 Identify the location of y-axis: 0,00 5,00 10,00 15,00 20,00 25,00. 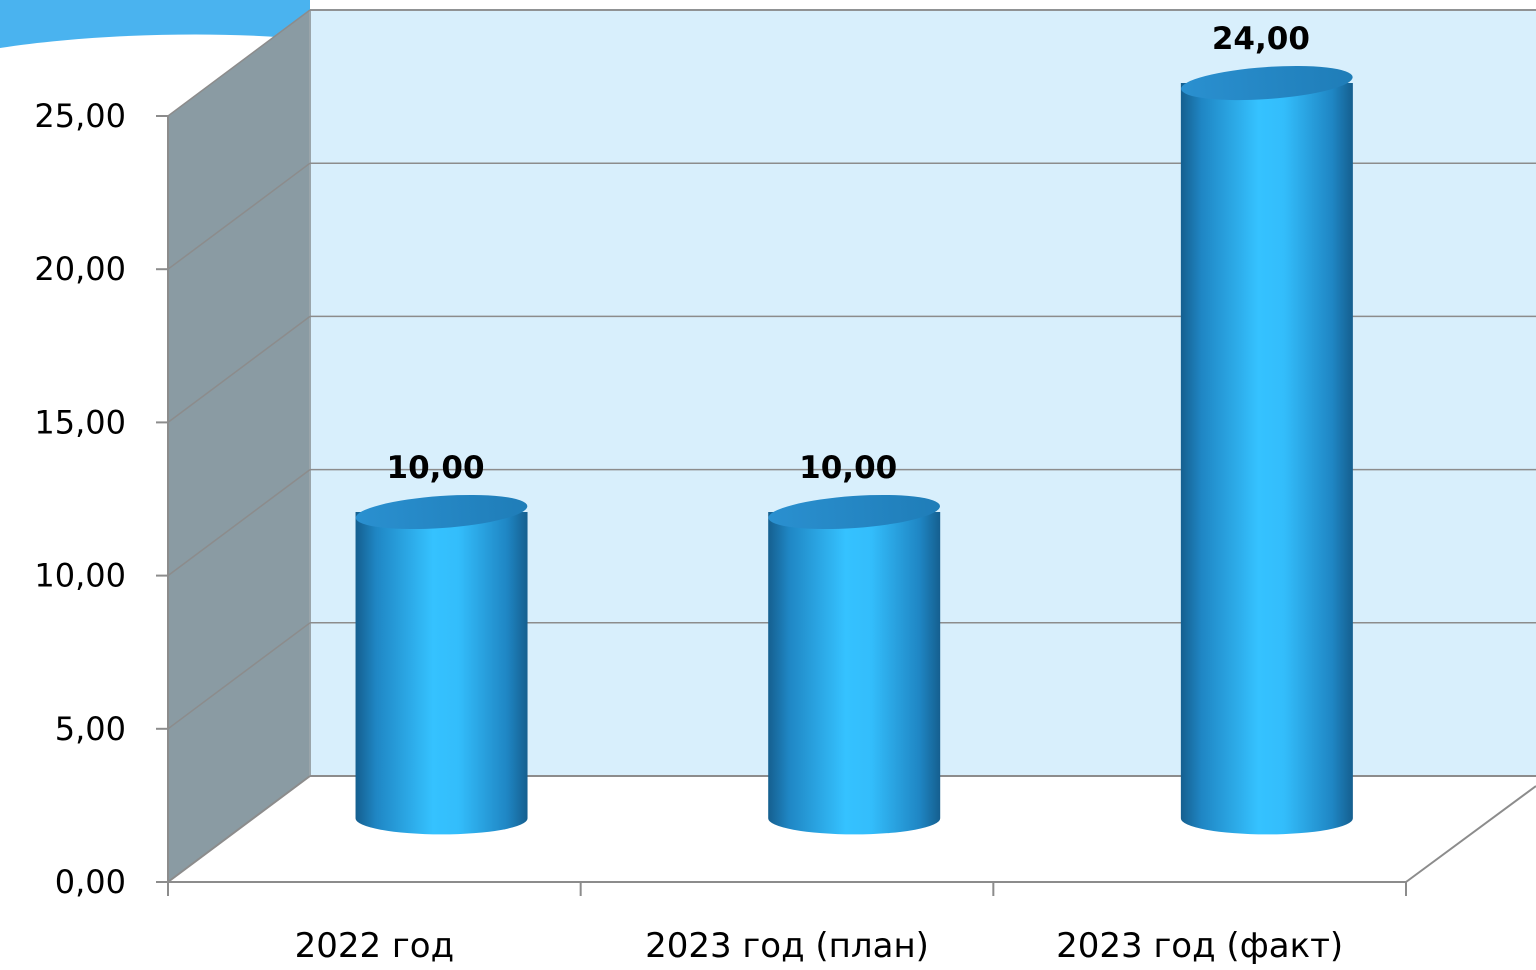
(101, 499).